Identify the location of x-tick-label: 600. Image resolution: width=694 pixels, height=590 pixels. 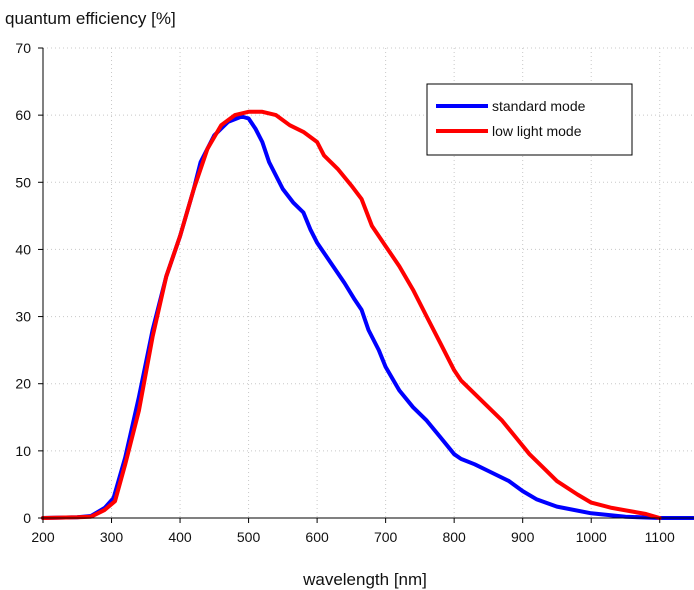
(317, 537).